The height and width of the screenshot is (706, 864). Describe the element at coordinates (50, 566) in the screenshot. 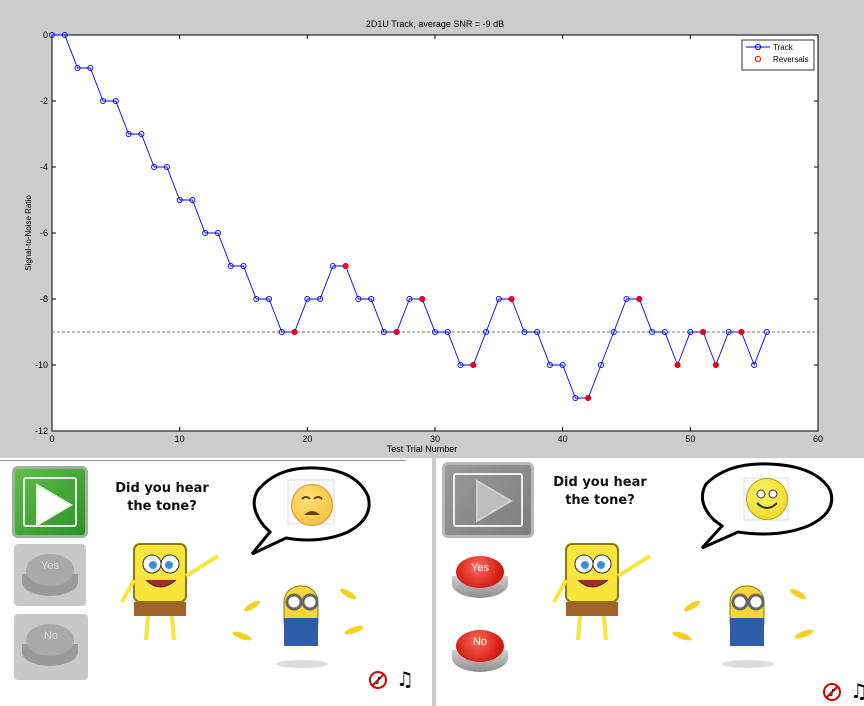

I see `yes-button-label: Yes` at that location.